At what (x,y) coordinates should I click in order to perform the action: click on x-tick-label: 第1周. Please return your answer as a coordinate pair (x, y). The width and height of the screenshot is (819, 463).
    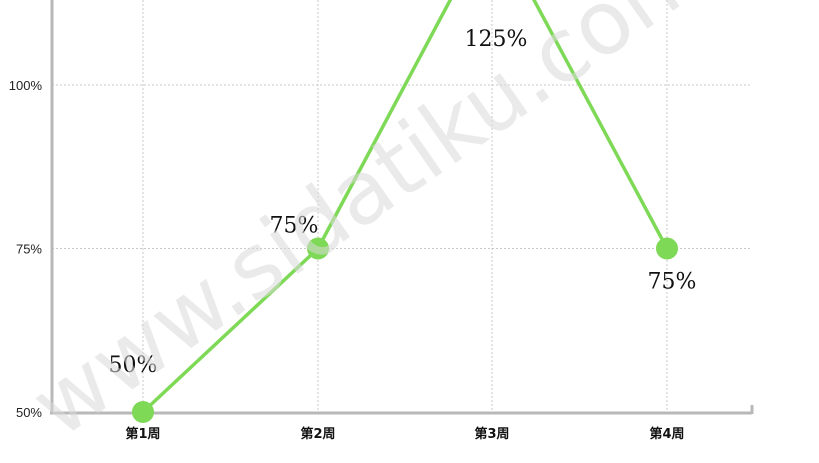
    Looking at the image, I should click on (142, 434).